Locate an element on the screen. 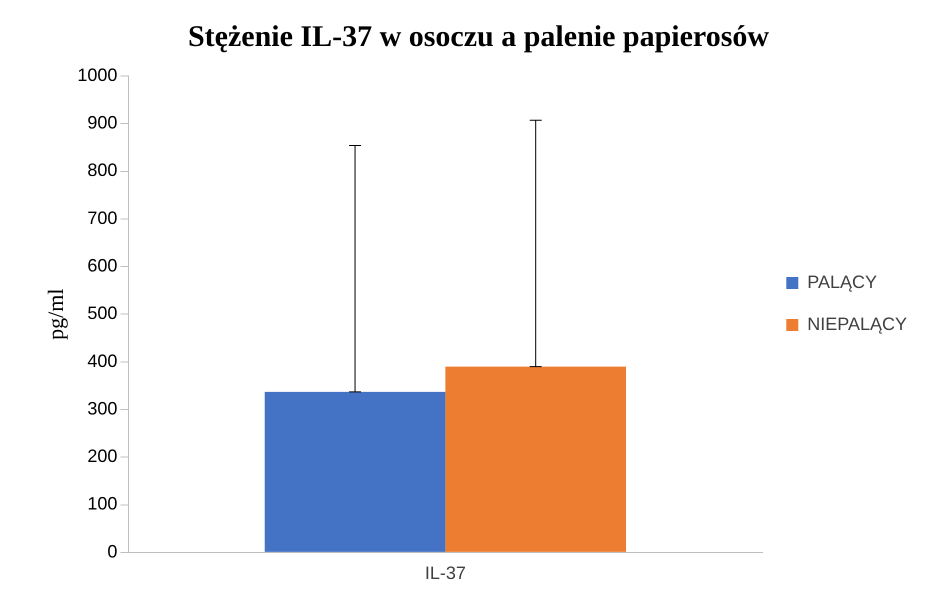 The width and height of the screenshot is (927, 606). y-tick-label: 900 is located at coordinates (102, 122).